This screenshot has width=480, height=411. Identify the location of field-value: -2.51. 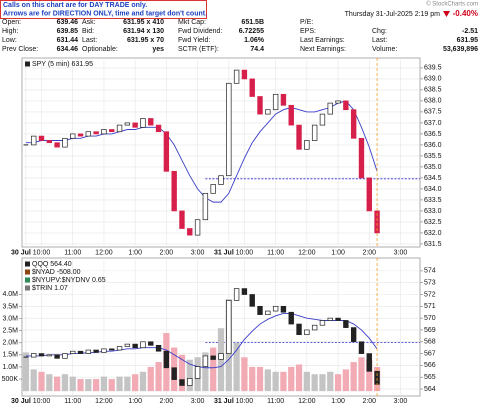
(470, 31).